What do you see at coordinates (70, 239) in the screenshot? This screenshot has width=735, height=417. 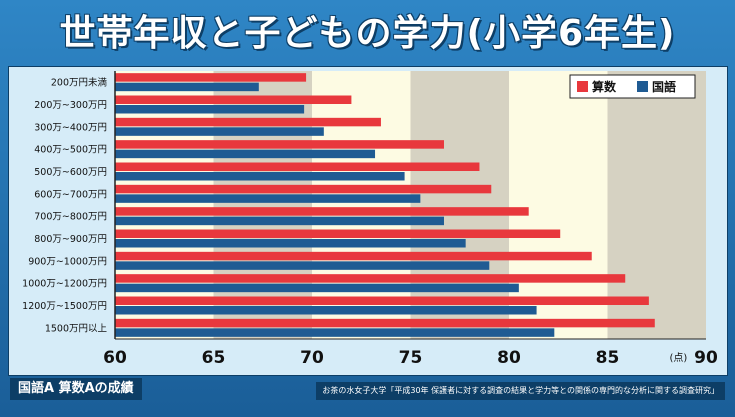 I see `category-label: 800万~900万円` at bounding box center [70, 239].